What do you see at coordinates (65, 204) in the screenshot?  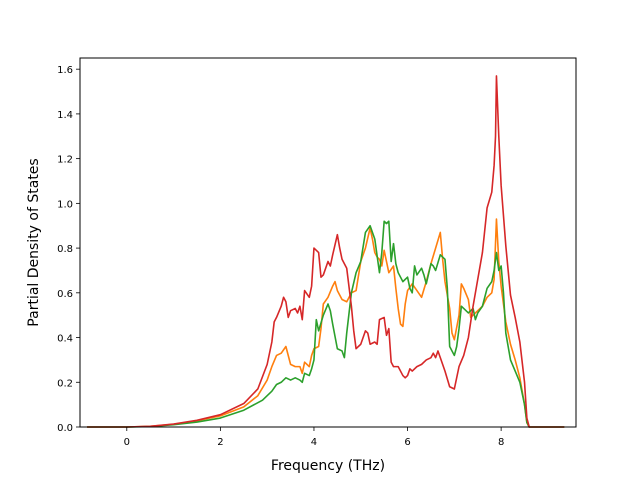 I see `y-tick-label: 1.0` at bounding box center [65, 204].